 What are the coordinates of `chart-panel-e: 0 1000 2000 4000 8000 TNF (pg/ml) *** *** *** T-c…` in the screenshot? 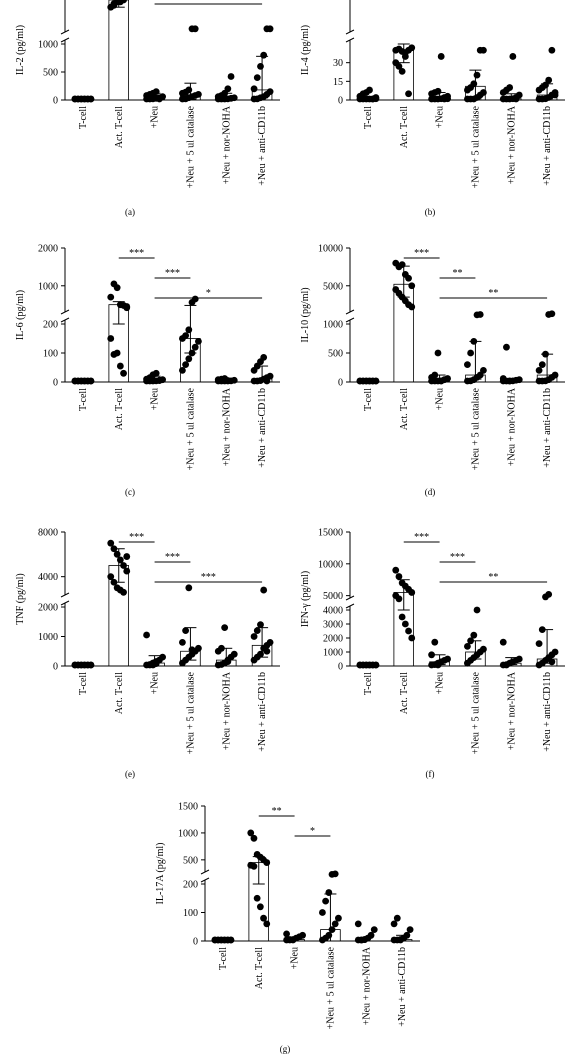 It's located at (147, 653).